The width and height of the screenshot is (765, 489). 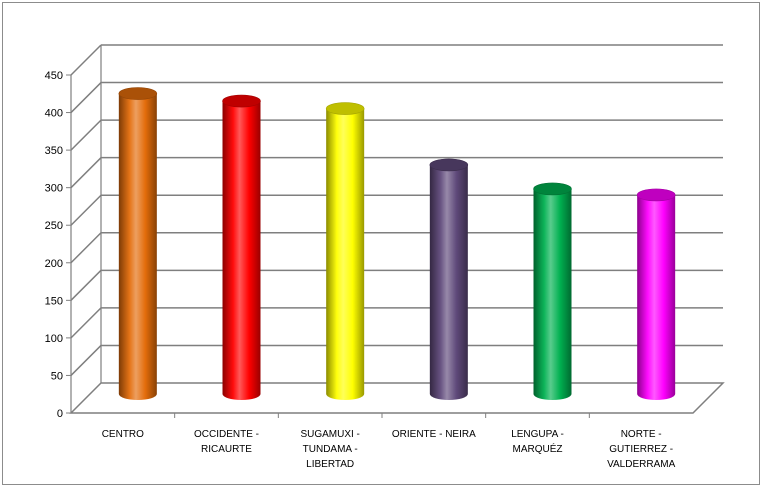 What do you see at coordinates (329, 434) in the screenshot?
I see `x-tick-label-line: SUGAMUXI -` at bounding box center [329, 434].